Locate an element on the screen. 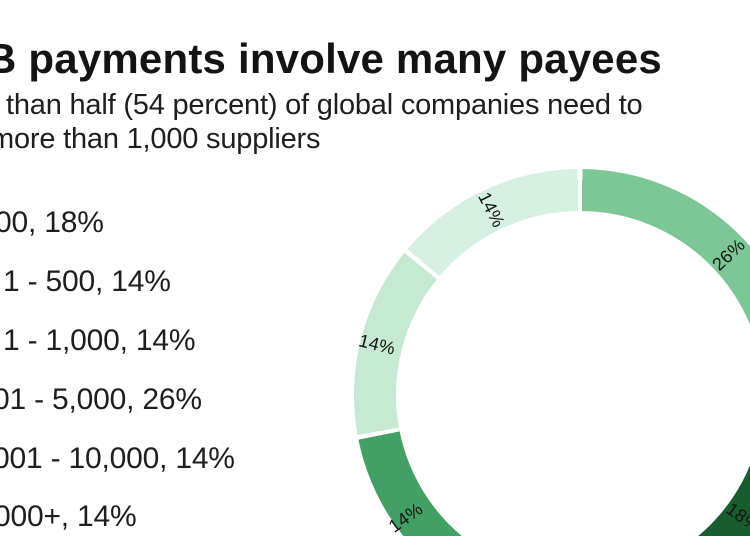  legend-item: 001 - 10,000, 14% is located at coordinates (117, 458).